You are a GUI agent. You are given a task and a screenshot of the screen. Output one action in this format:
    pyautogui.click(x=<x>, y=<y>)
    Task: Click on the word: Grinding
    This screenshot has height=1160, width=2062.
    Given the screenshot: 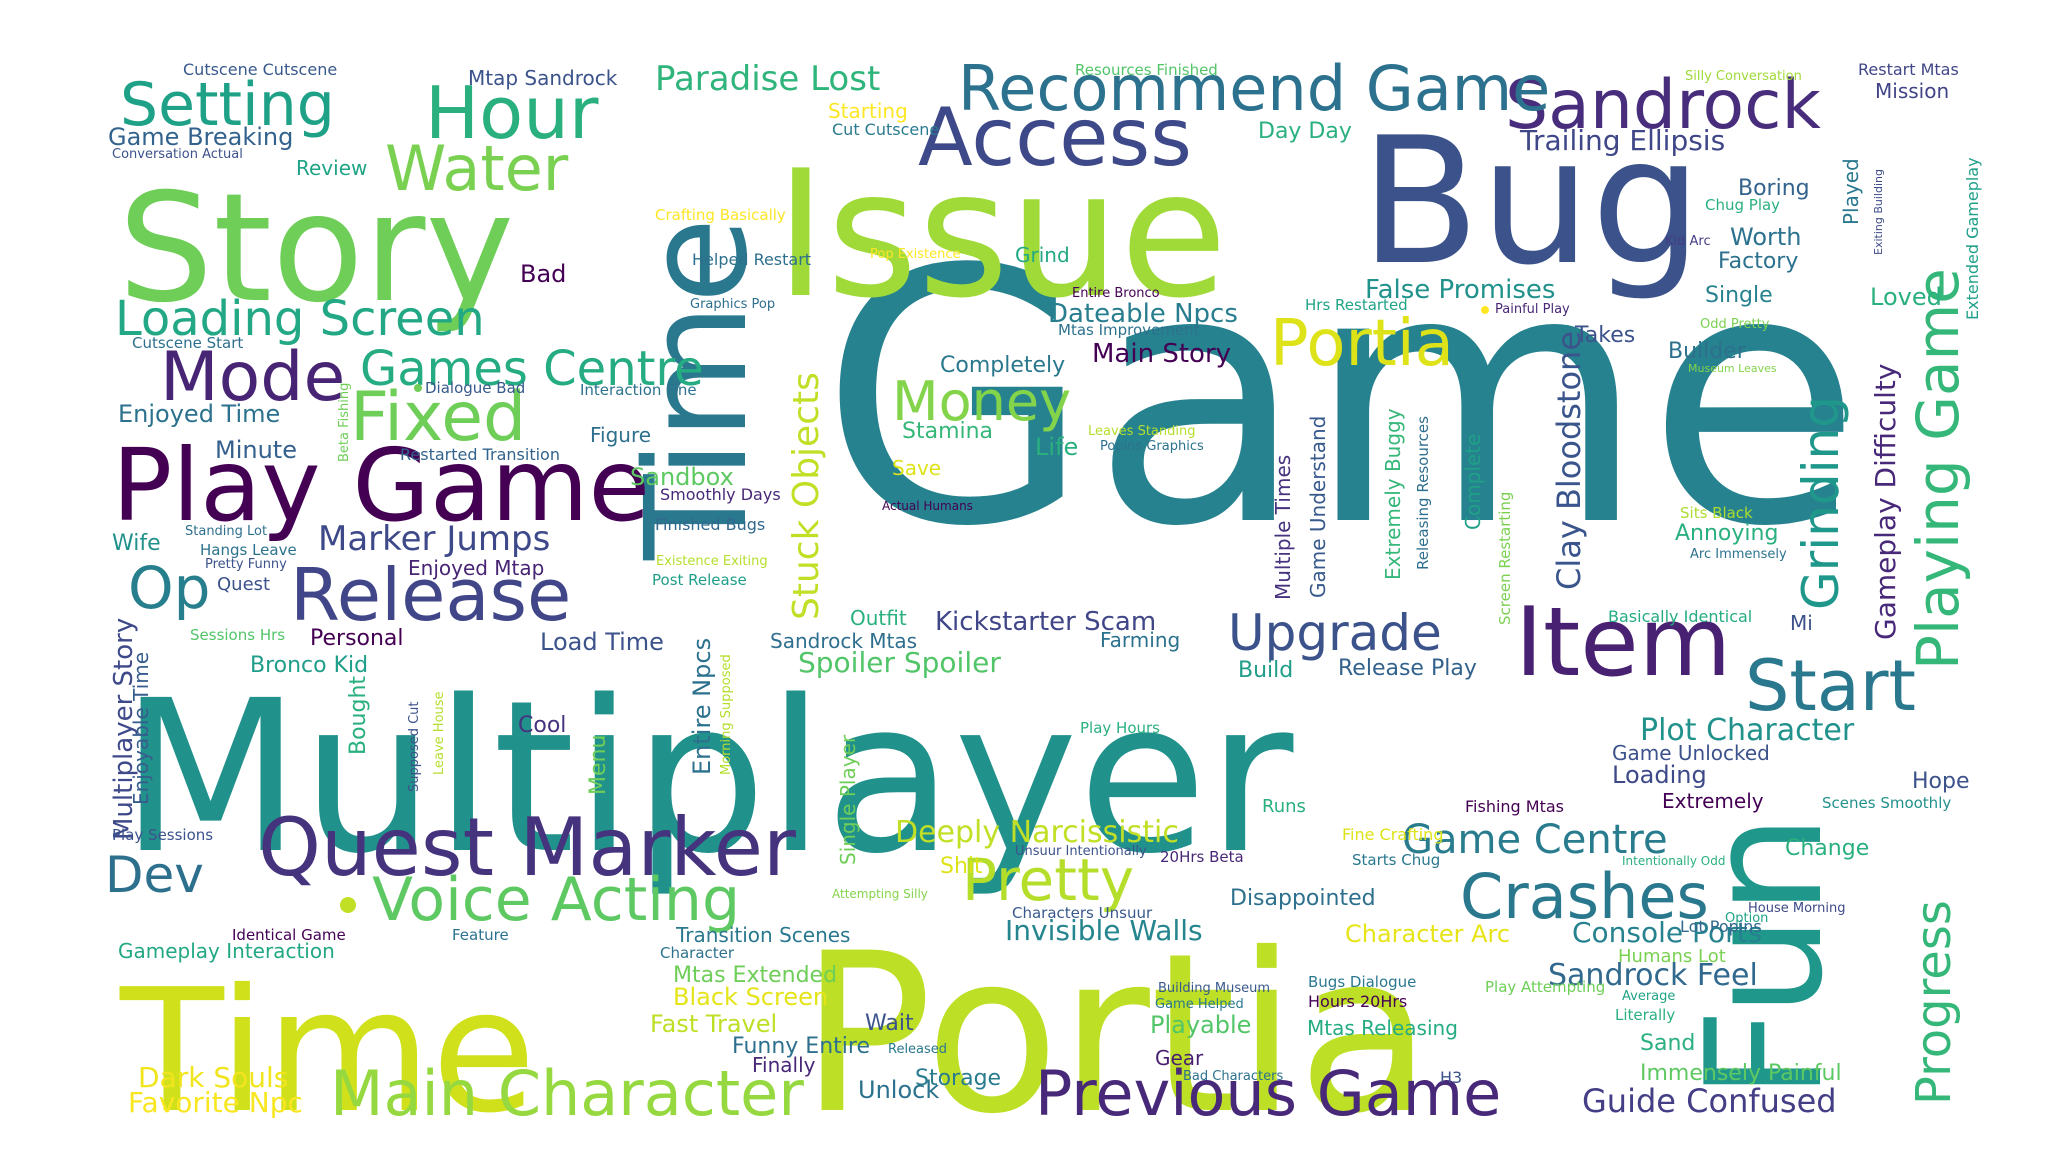 What is the action you would take?
    pyautogui.click(x=1821, y=503)
    